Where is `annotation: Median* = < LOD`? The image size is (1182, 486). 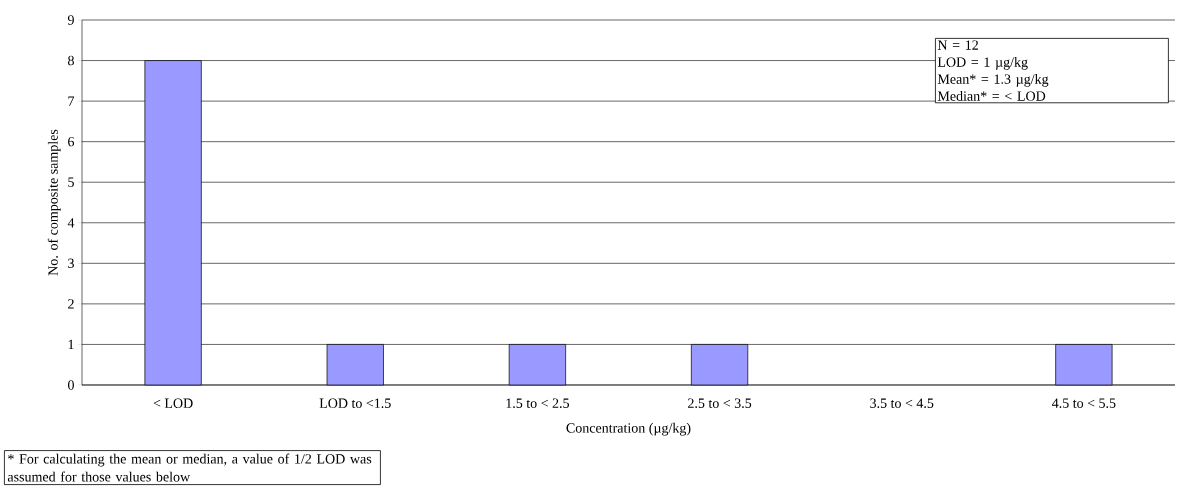 annotation: Median* = < LOD is located at coordinates (991, 95).